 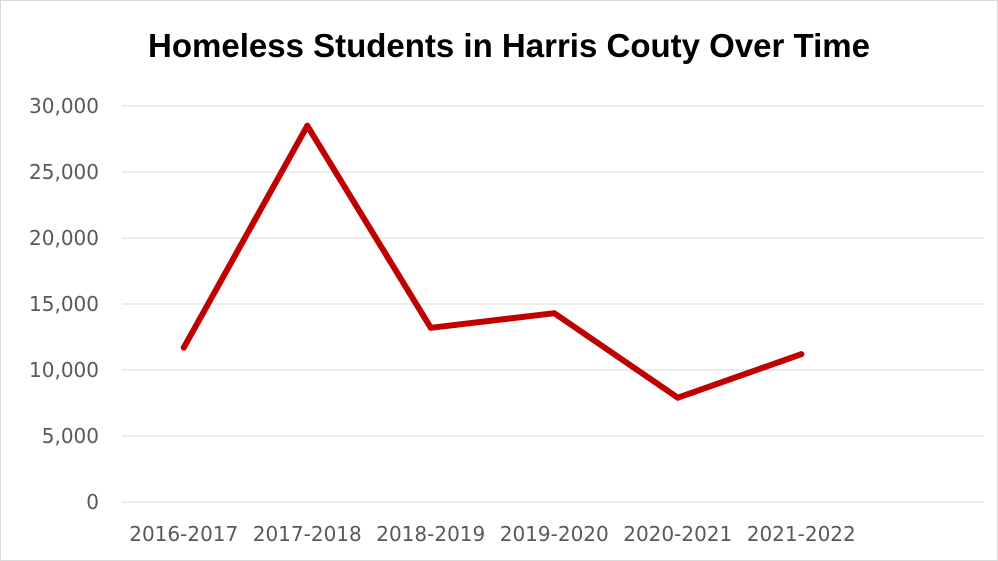 What do you see at coordinates (64, 370) in the screenshot?
I see `y-tick-label: 10,000` at bounding box center [64, 370].